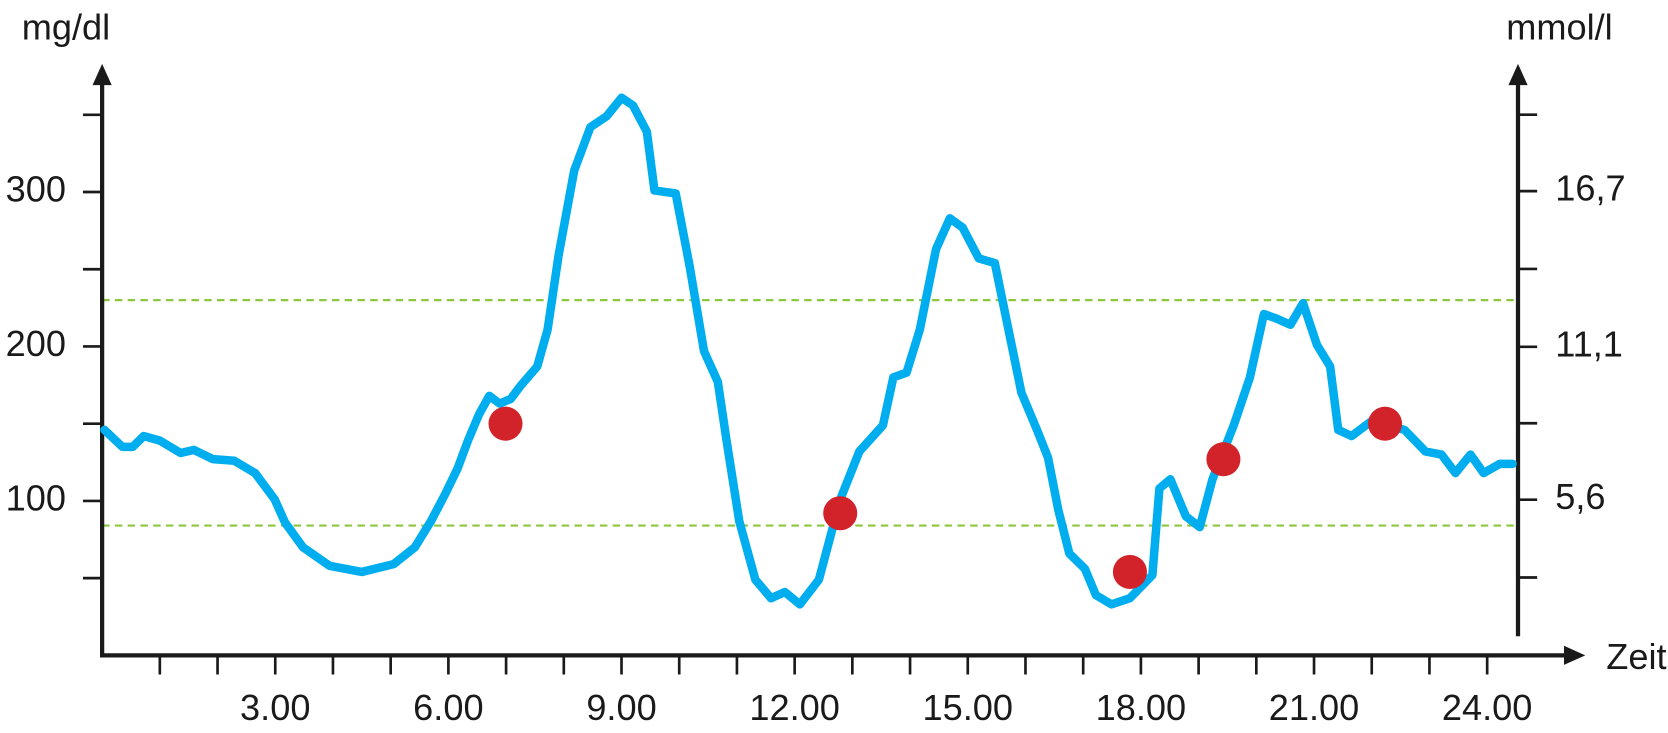  I want to click on x-tick-label: 9.00, so click(621, 707).